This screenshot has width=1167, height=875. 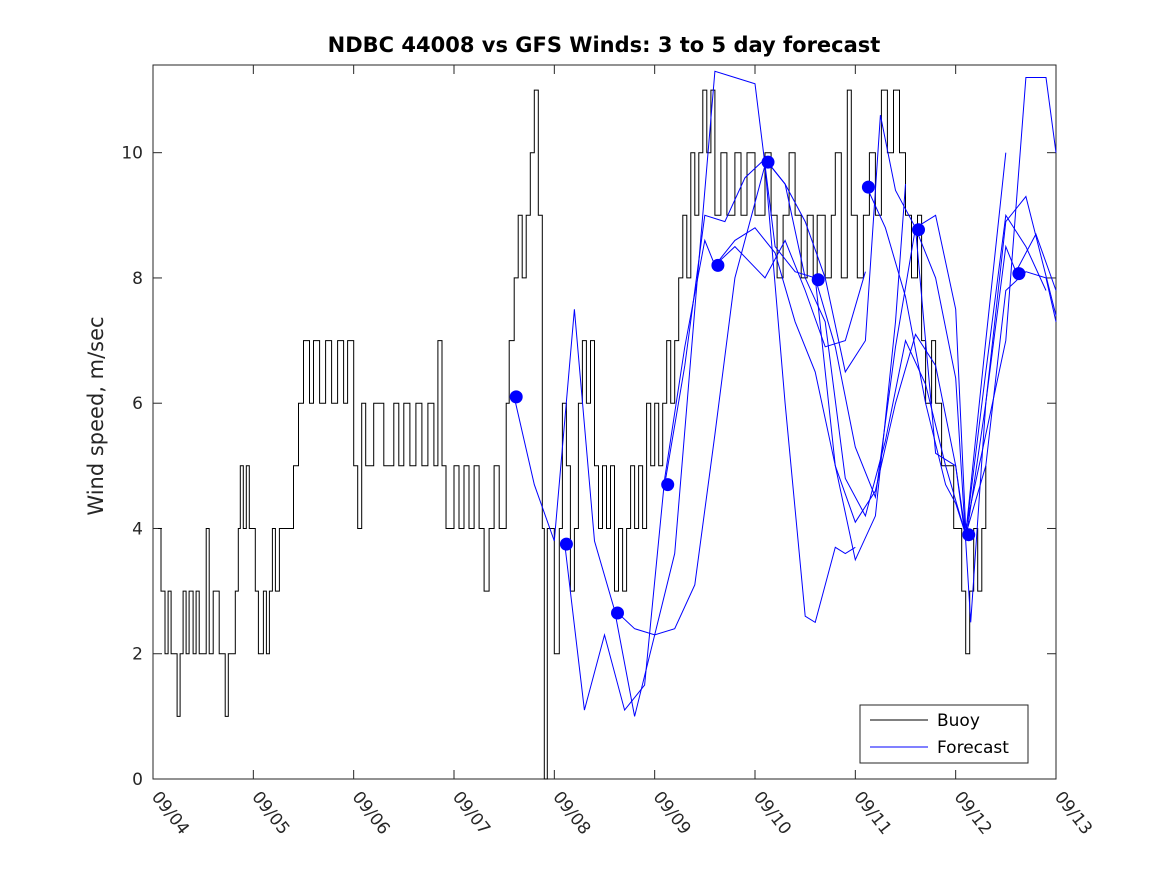 I want to click on x-tick-label: 09/05, so click(x=270, y=813).